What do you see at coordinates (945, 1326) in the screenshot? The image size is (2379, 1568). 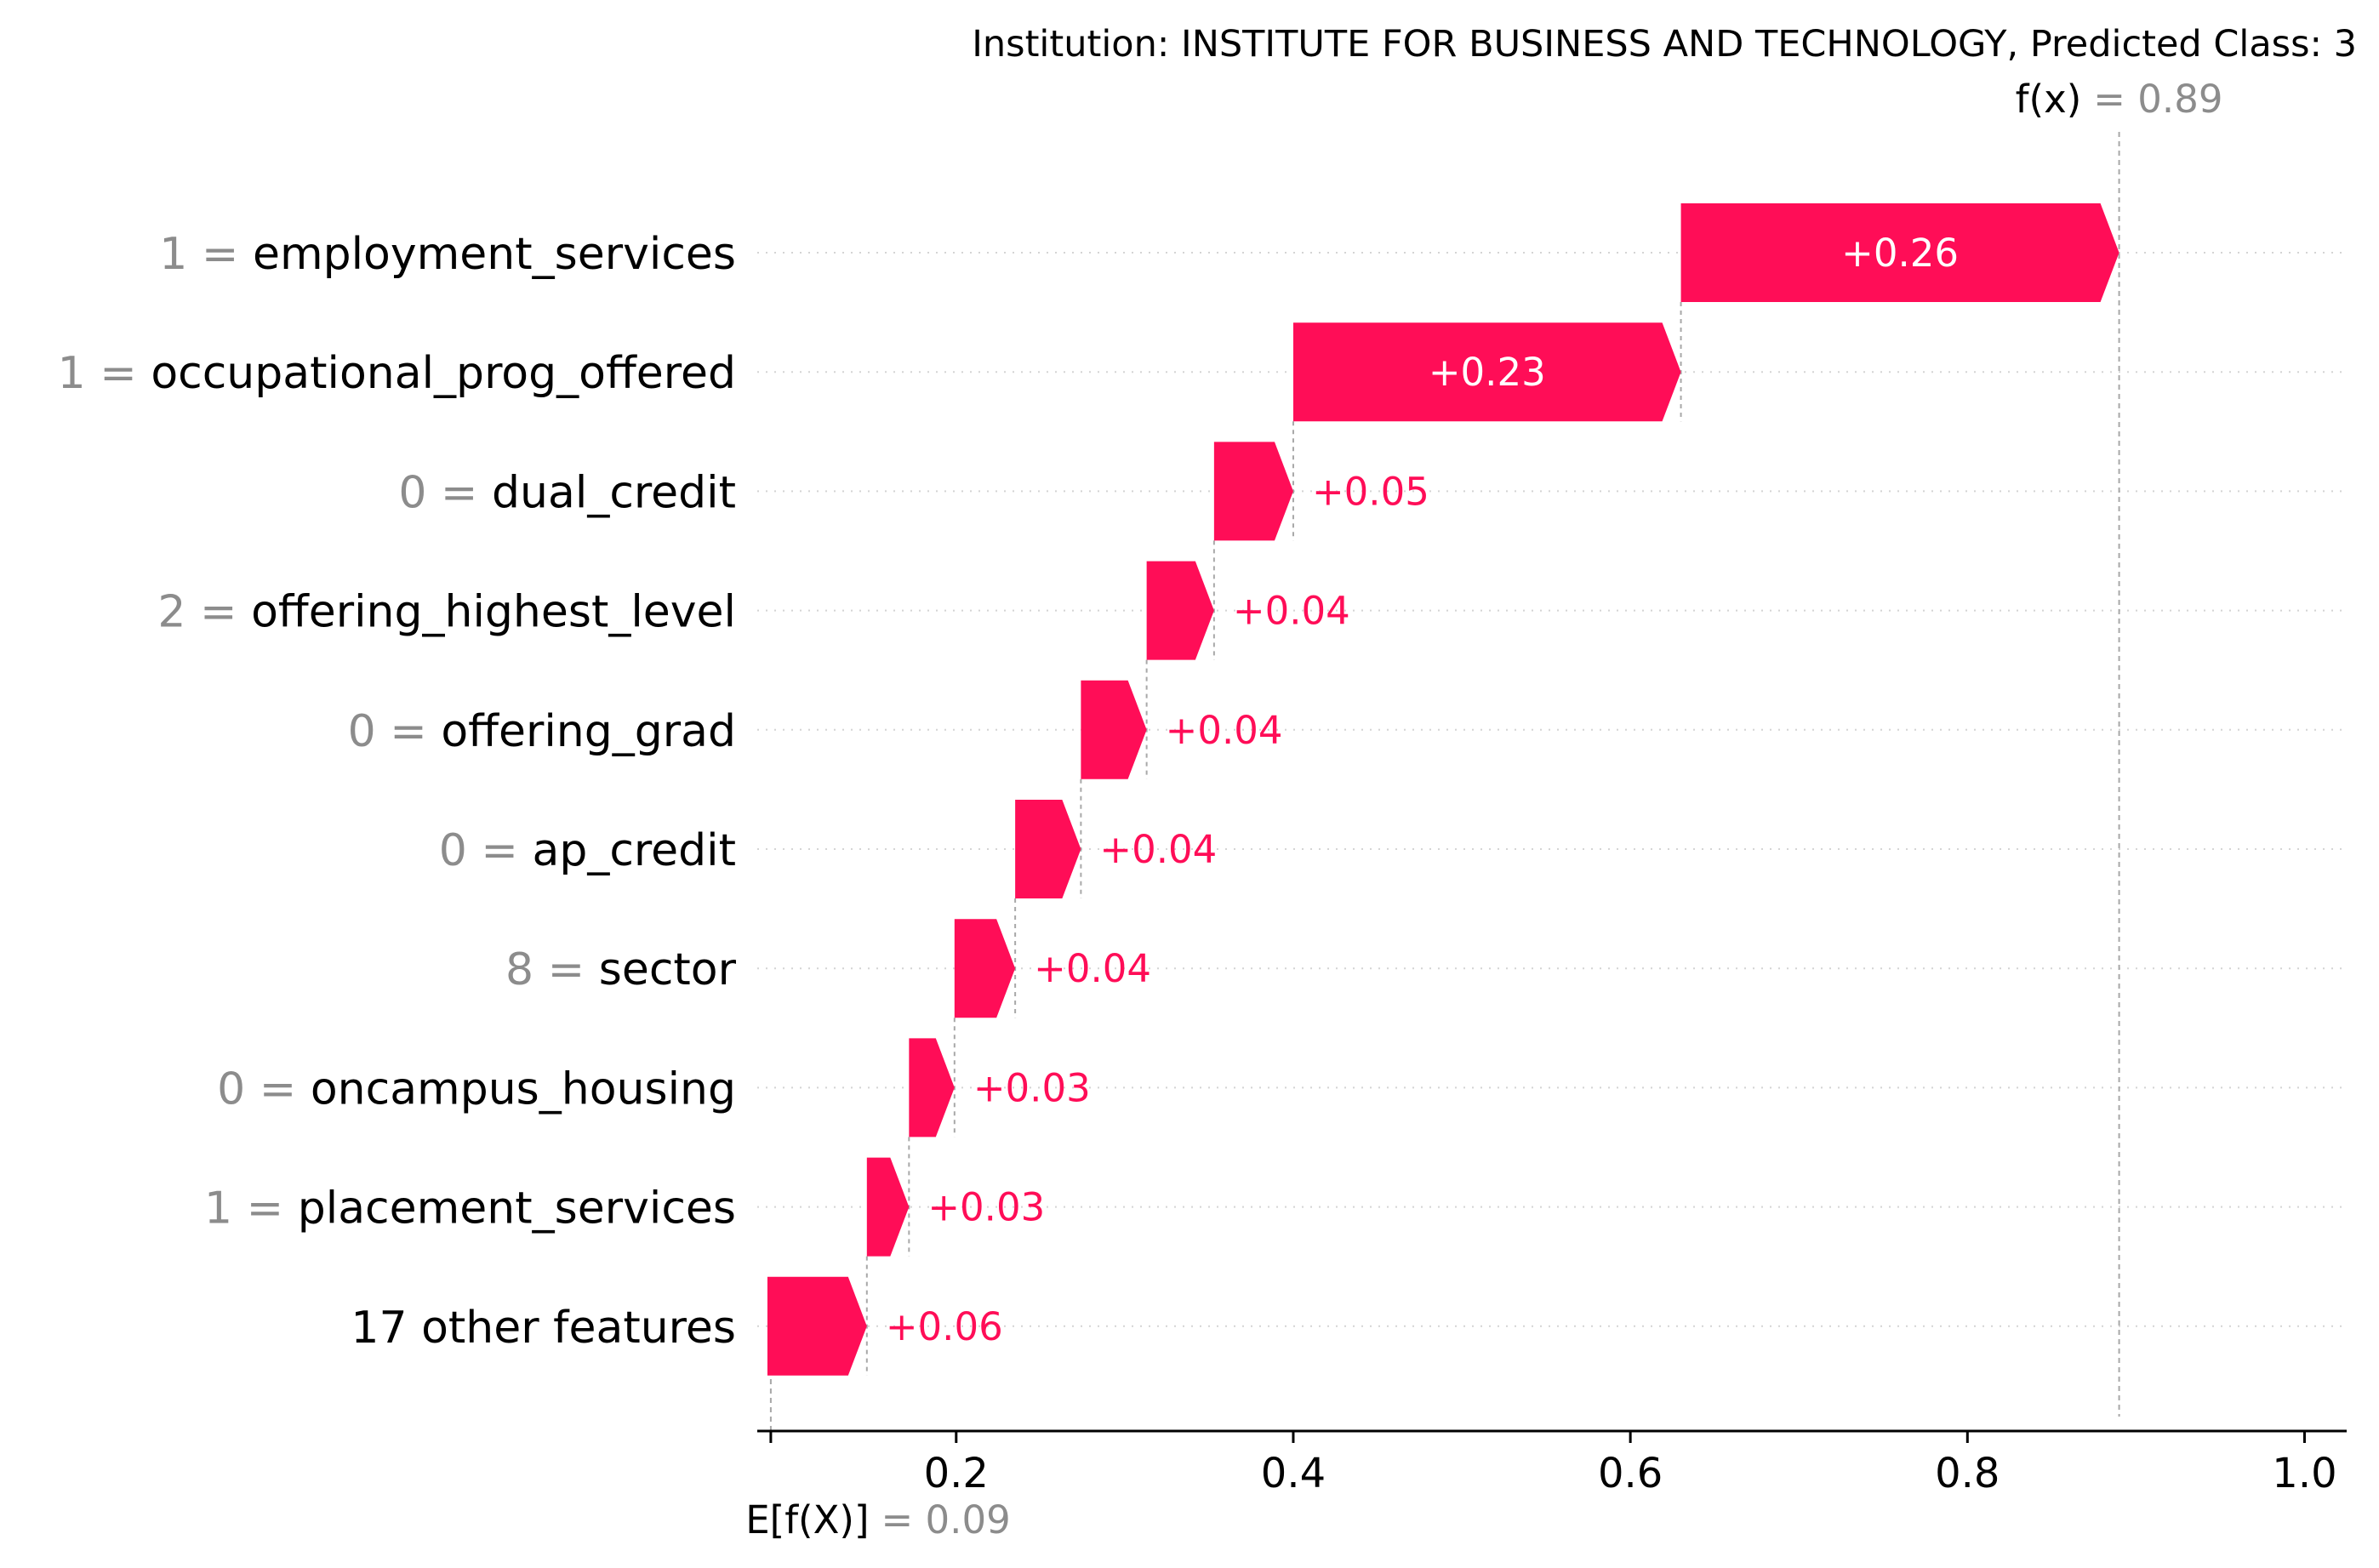 I see `contribution-label: +0.06` at bounding box center [945, 1326].